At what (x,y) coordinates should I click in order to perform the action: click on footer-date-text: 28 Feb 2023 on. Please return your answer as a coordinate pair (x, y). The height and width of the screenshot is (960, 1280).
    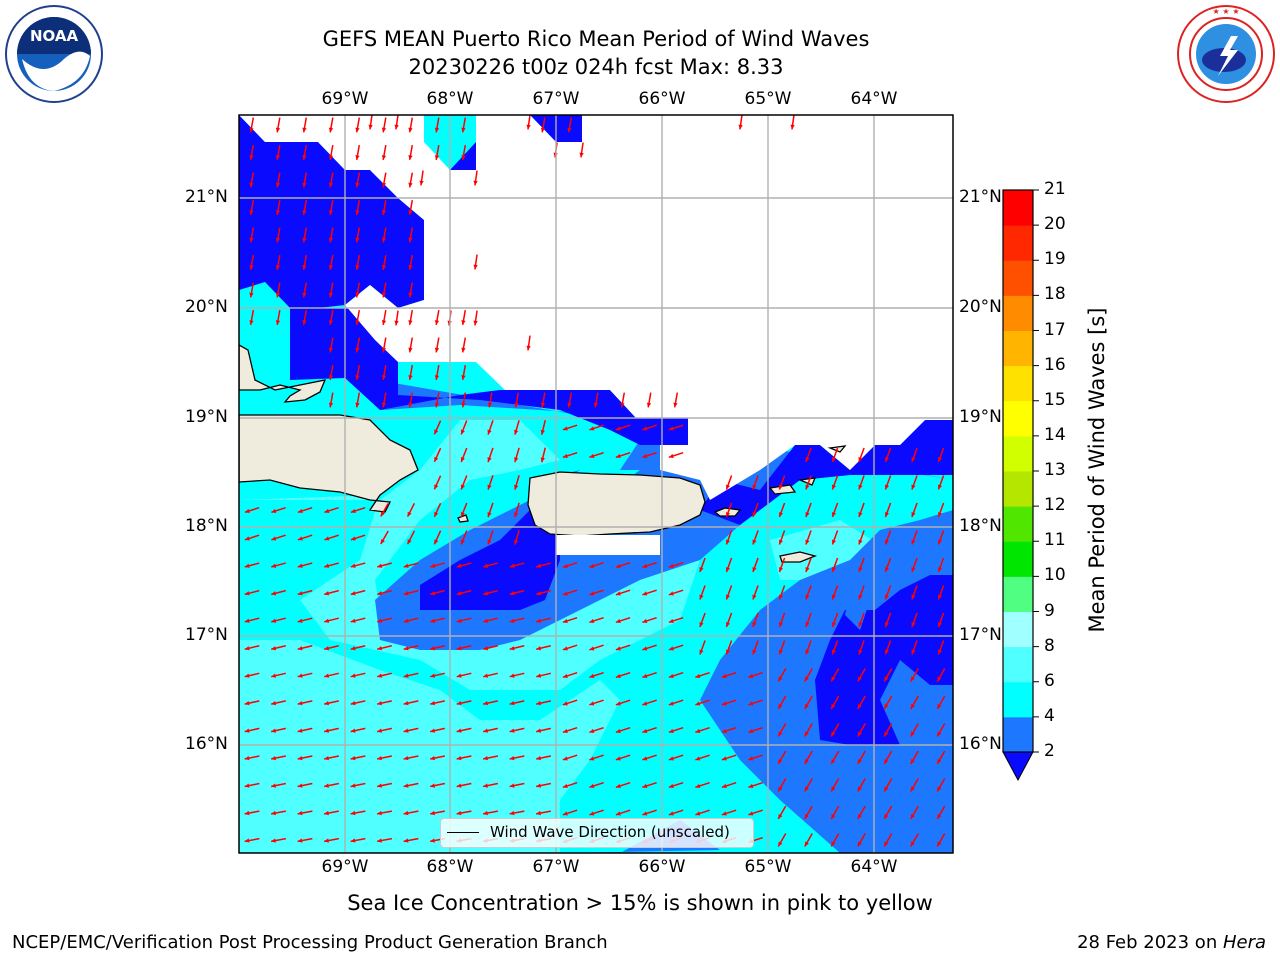
    Looking at the image, I should click on (1150, 942).